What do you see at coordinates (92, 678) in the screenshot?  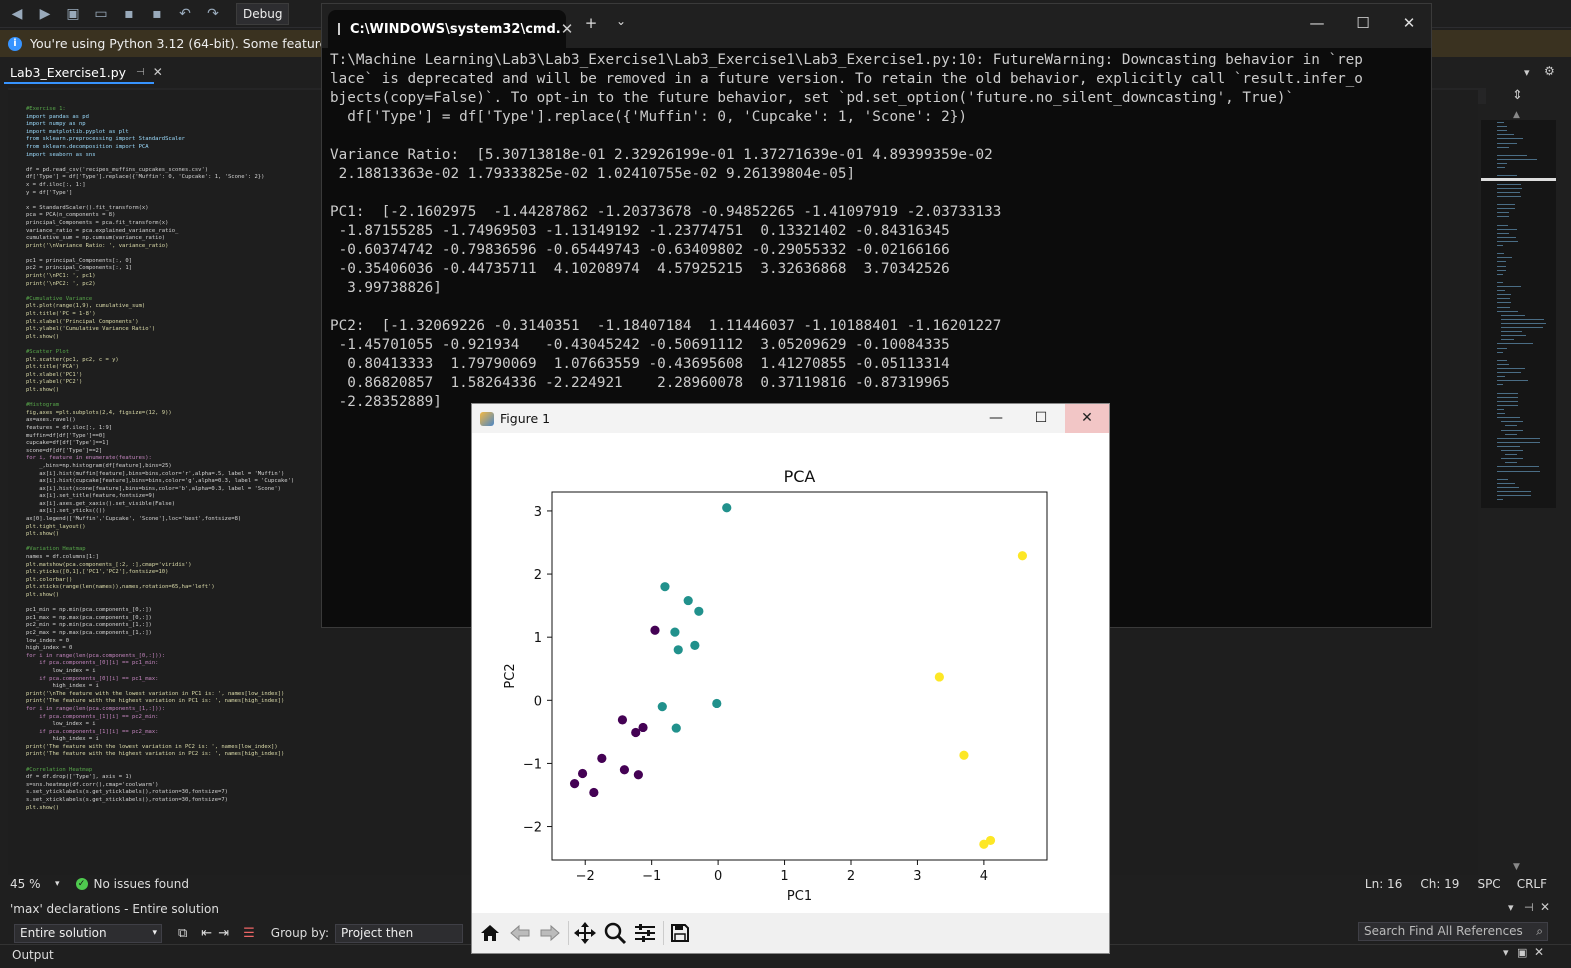 I see `code-line: if pca.components_[0][i] == pc1_max:` at bounding box center [92, 678].